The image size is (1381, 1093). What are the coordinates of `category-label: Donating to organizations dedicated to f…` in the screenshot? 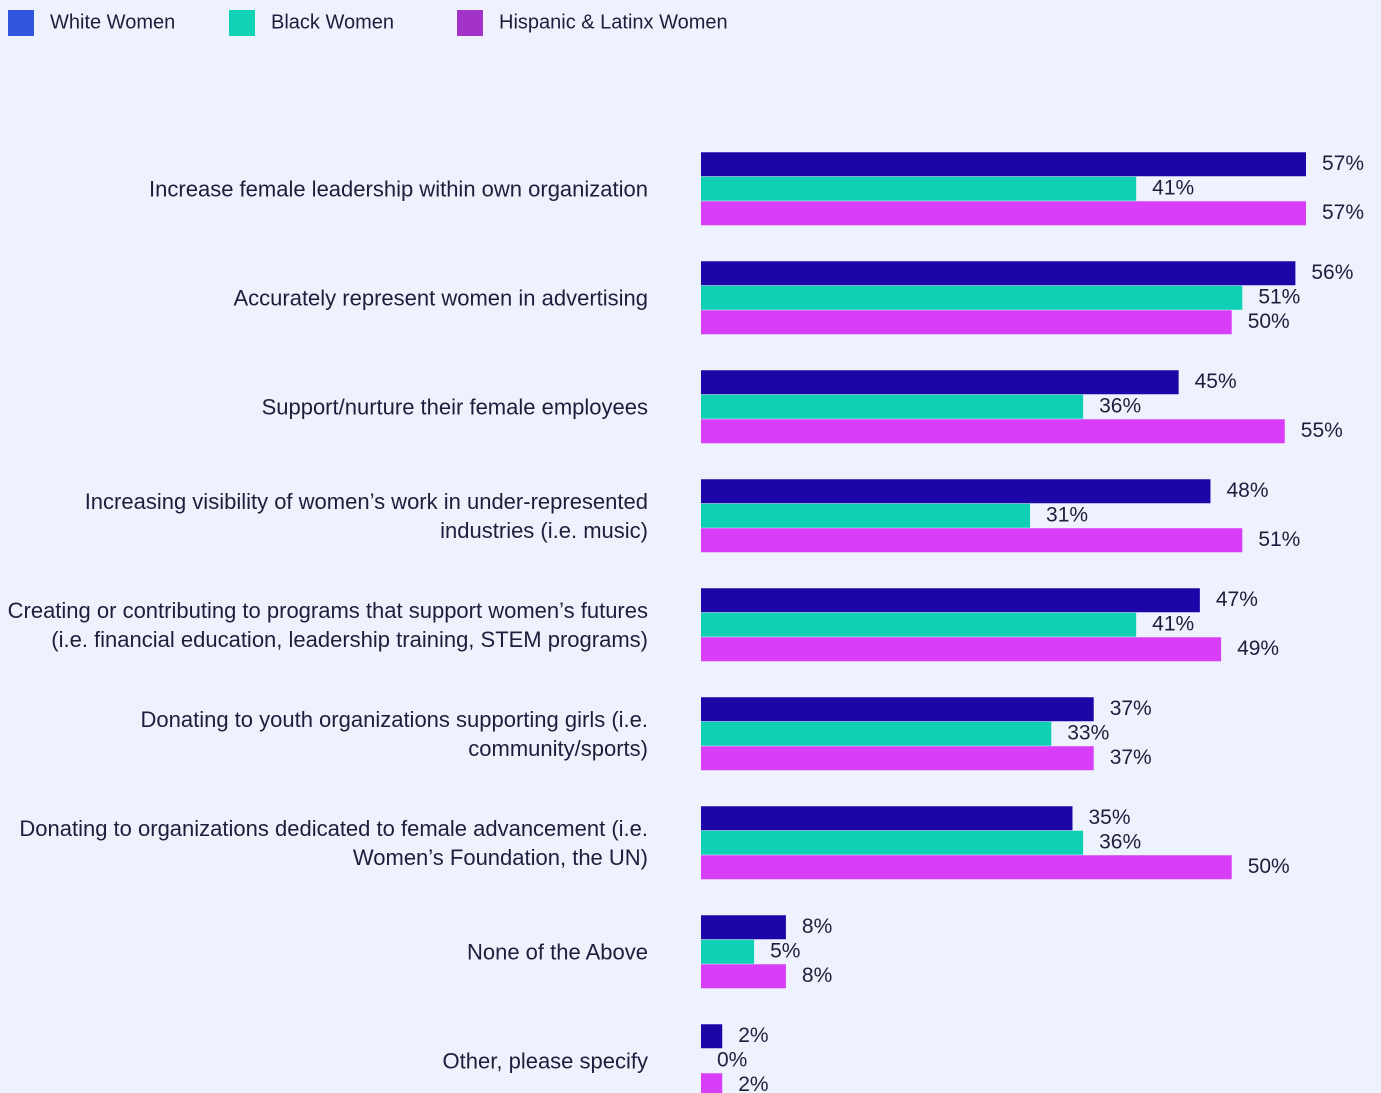 It's located at (333, 843).